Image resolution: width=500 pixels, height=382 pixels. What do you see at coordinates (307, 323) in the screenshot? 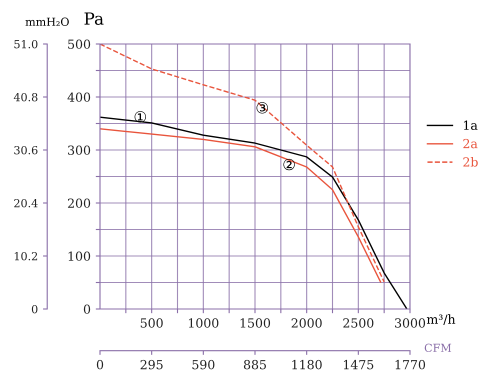
I see `x-tick-label: 2000` at bounding box center [307, 323].